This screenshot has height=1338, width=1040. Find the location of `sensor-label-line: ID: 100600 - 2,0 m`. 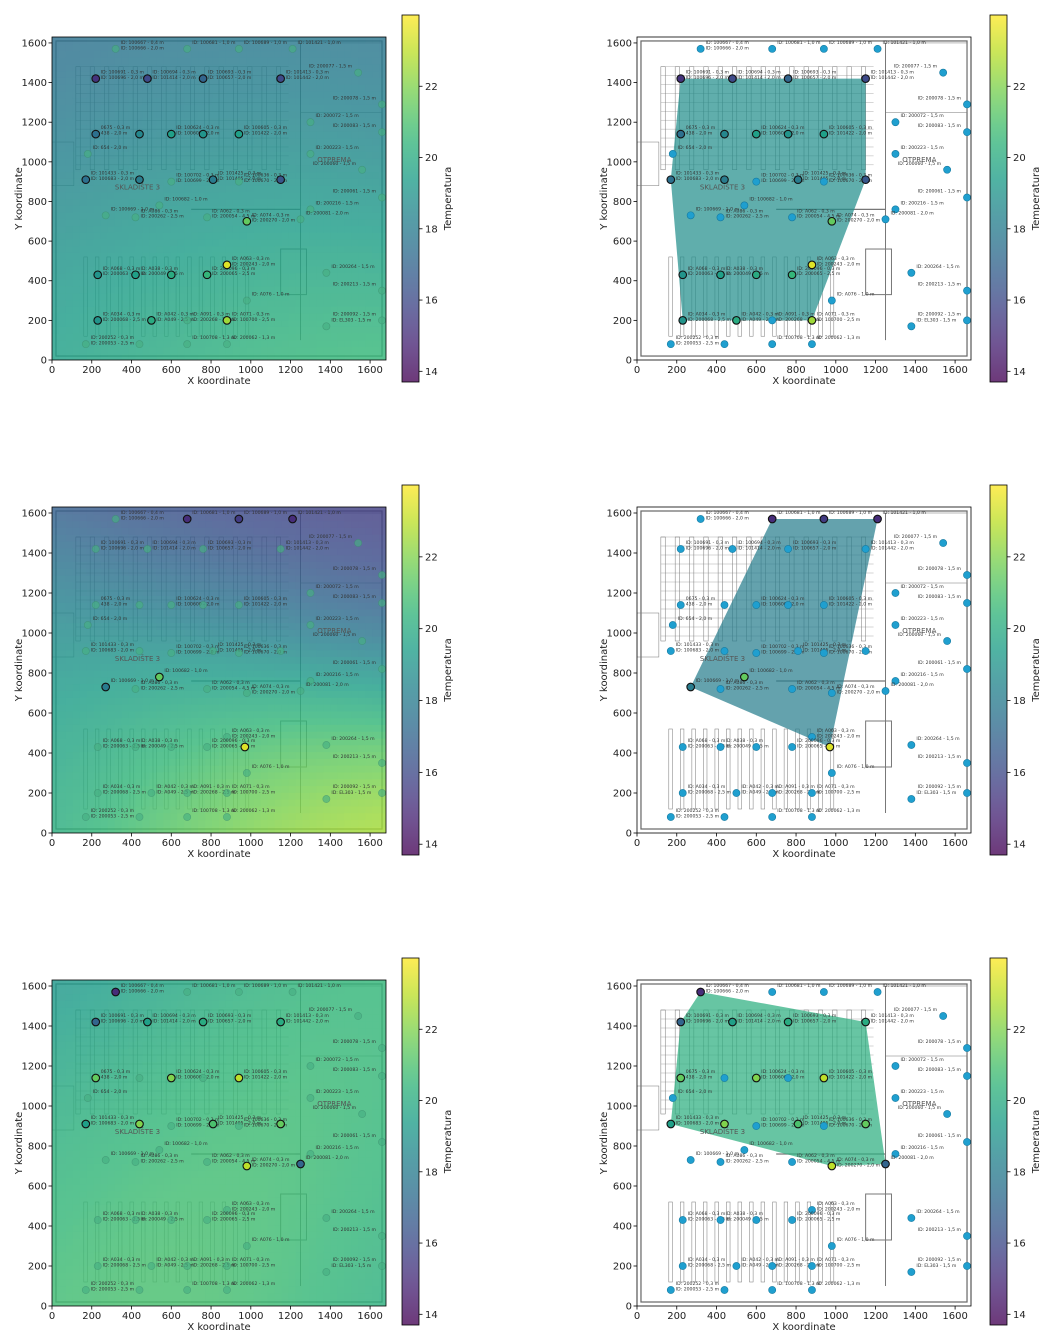

sensor-label-line: ID: 100600 - 2,0 m is located at coordinates (198, 133).